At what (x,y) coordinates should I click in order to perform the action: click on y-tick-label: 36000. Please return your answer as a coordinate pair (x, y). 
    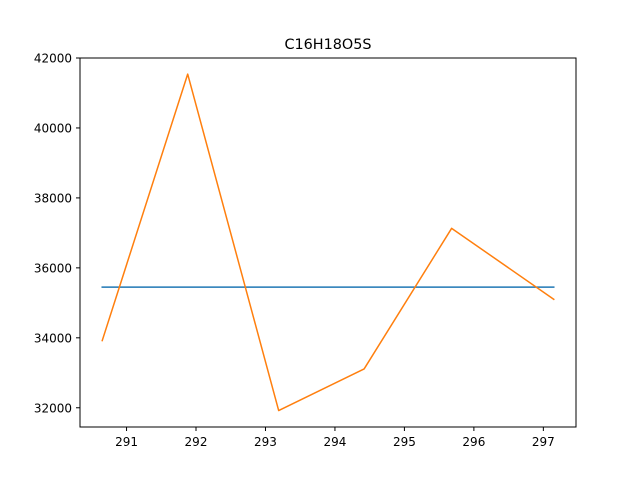
    Looking at the image, I should click on (53, 268).